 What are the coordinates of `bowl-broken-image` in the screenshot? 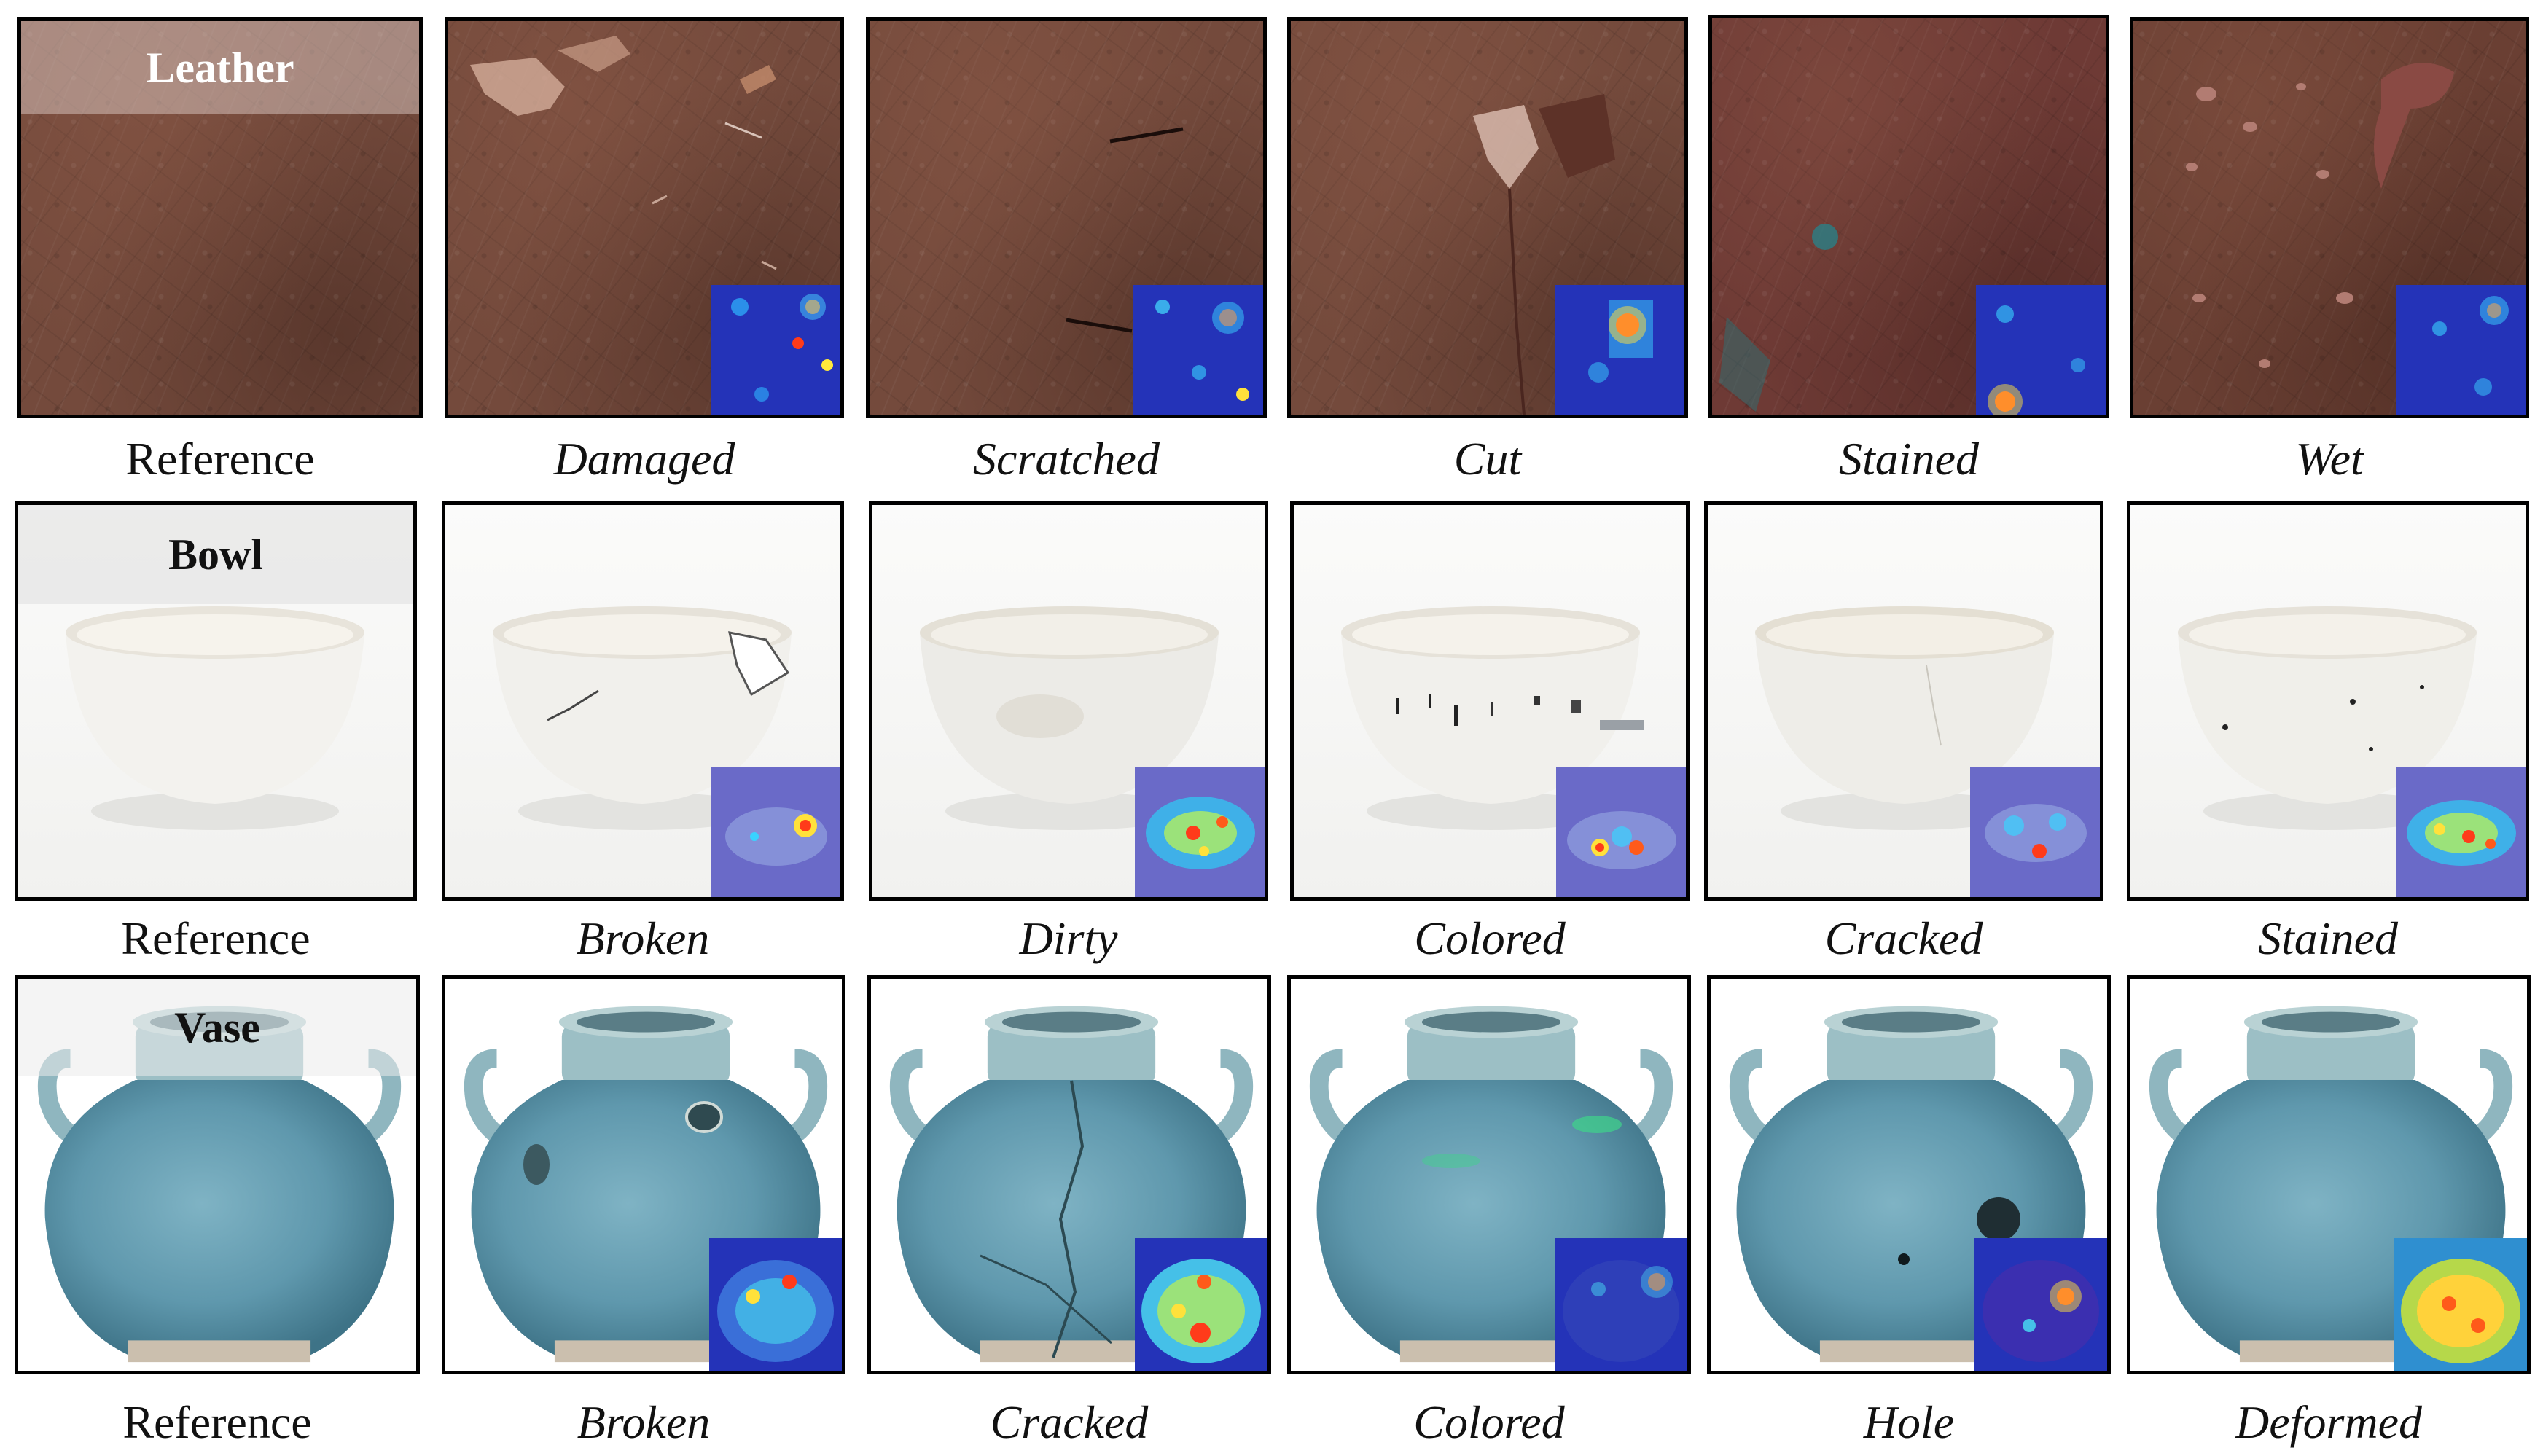 It's located at (643, 701).